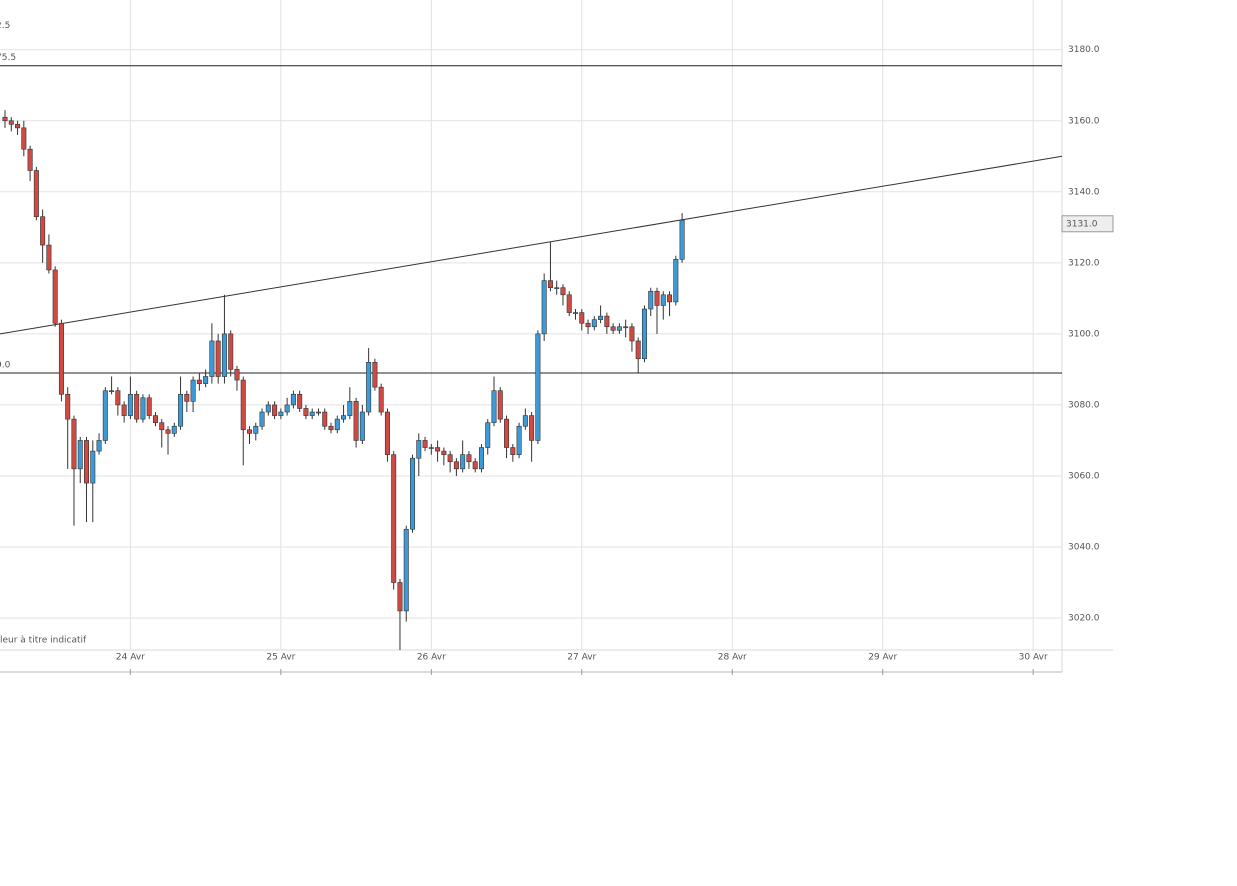  I want to click on y-tick-label: 3120.0, so click(1084, 263).